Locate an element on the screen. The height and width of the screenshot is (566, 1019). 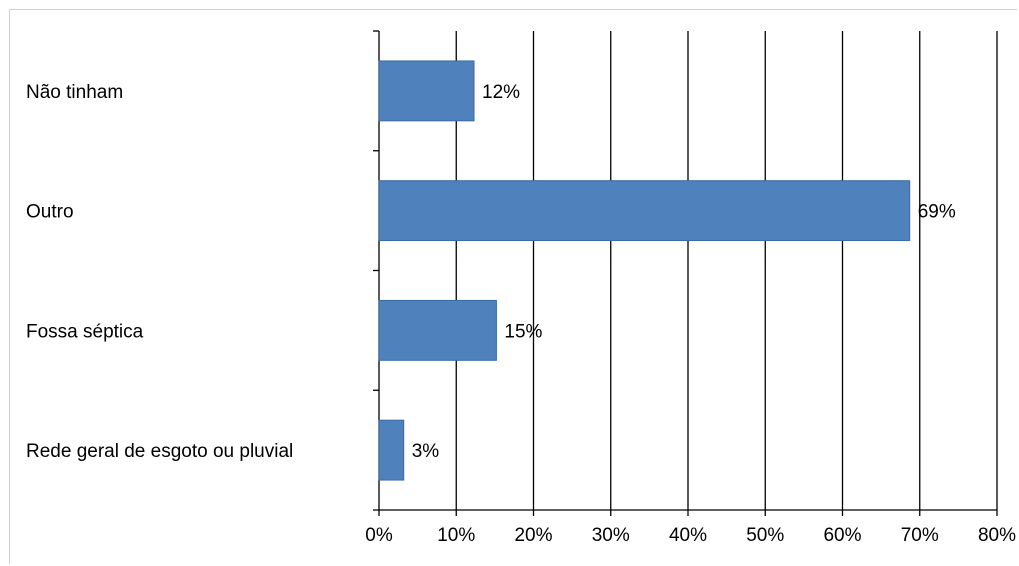
x-tick-label: 70% is located at coordinates (920, 535).